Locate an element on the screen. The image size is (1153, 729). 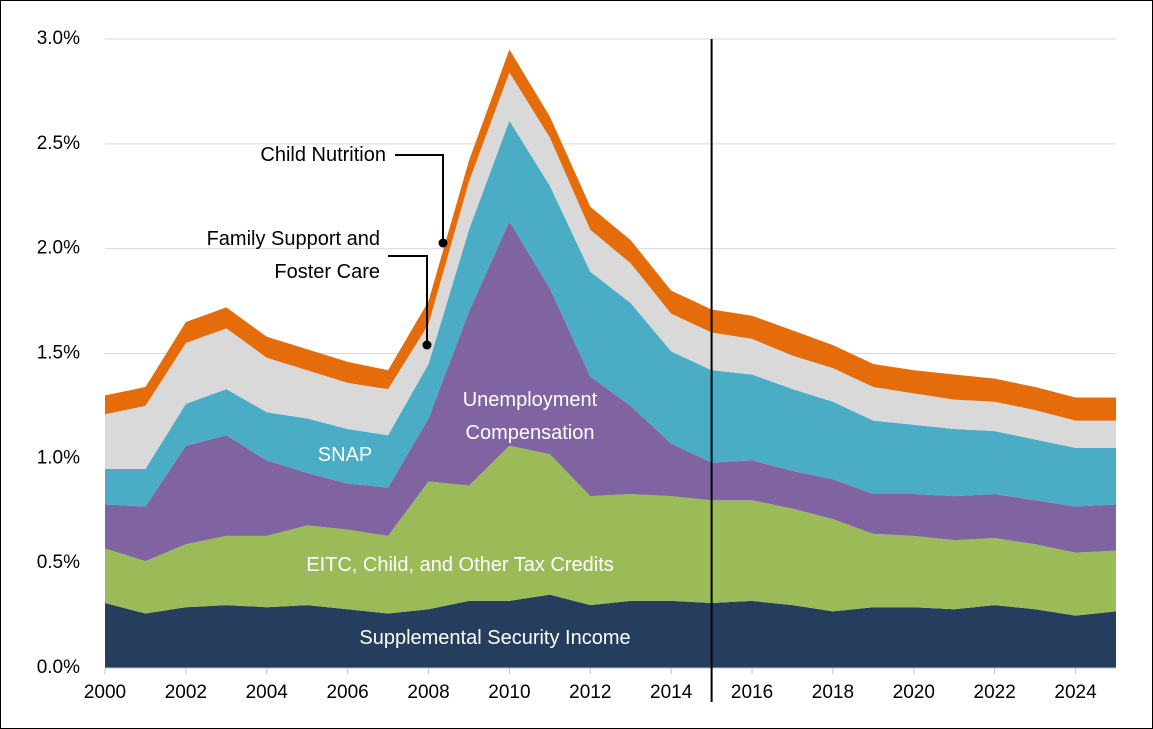
x-tick-label: 2002 is located at coordinates (186, 692).